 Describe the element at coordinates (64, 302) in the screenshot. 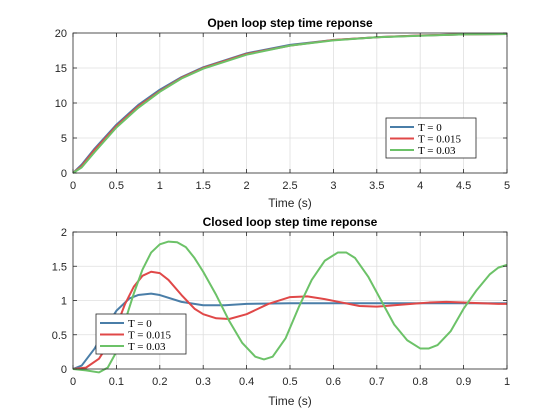

I see `y-tick-label: 1` at that location.